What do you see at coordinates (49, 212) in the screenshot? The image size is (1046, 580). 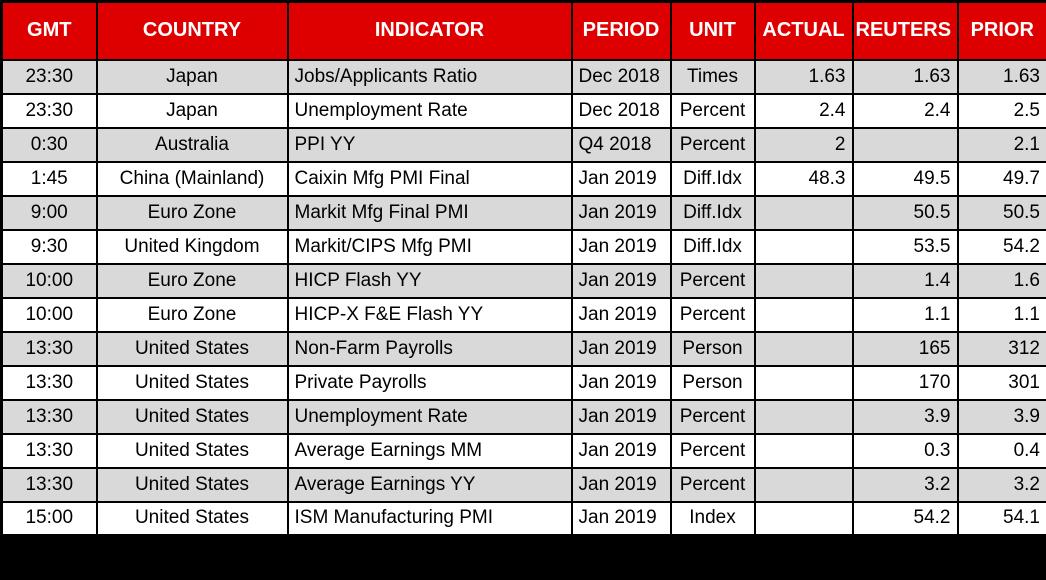 I see `cell-gmt: 9:00` at bounding box center [49, 212].